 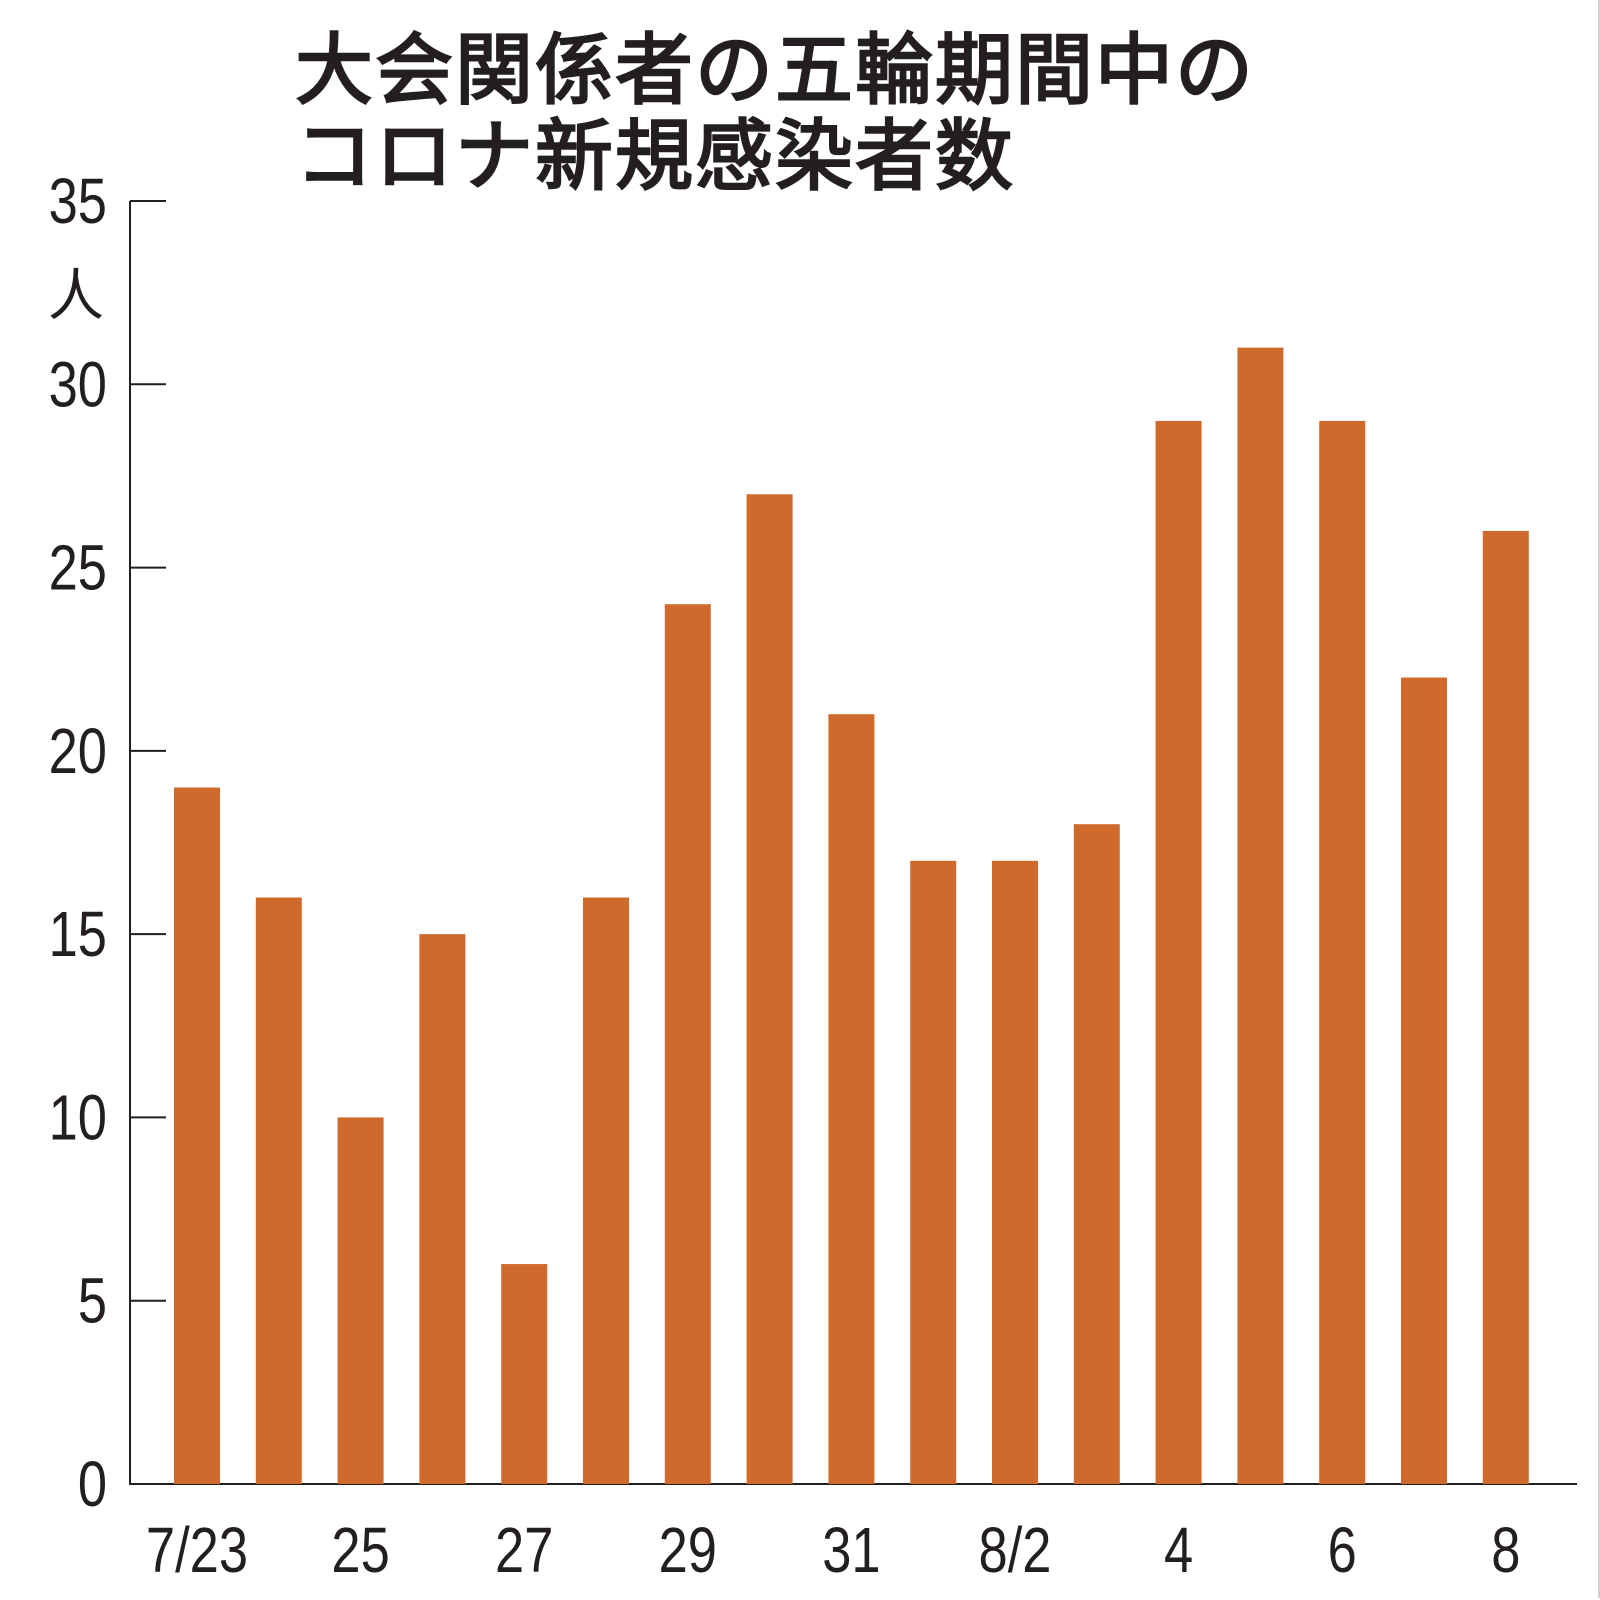 I want to click on y-tick-label: 20, so click(x=78, y=751).